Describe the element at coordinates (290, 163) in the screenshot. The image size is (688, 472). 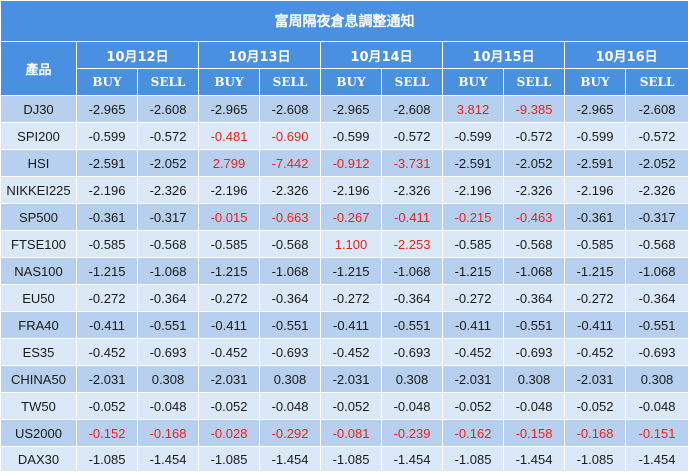
I see `sell-rate-cell: -7.442` at that location.